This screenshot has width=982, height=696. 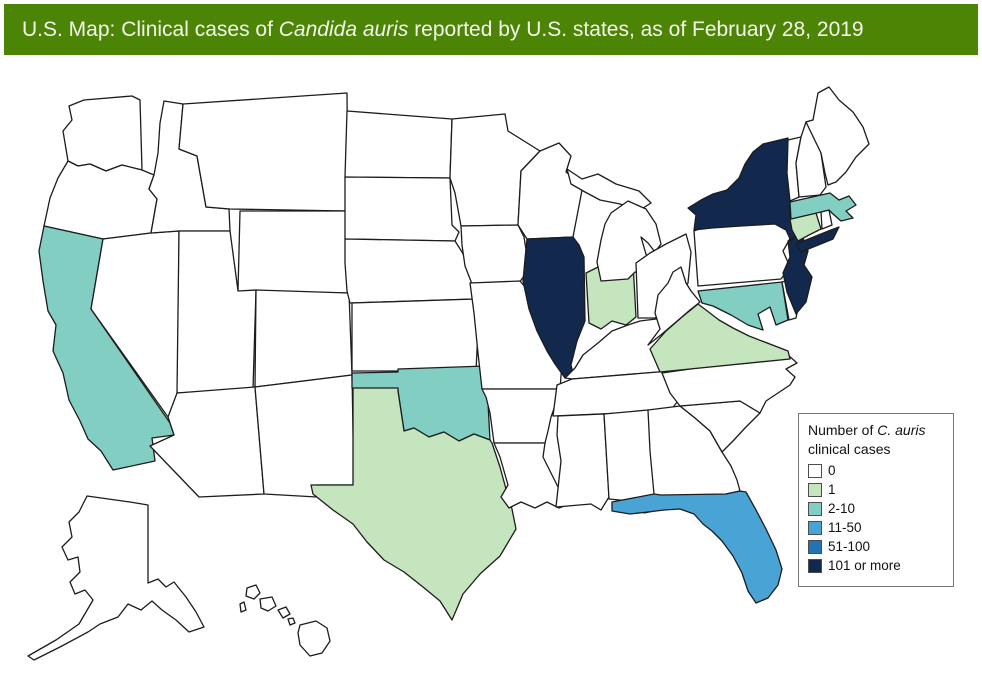 What do you see at coordinates (415, 335) in the screenshot?
I see `state-kansas` at bounding box center [415, 335].